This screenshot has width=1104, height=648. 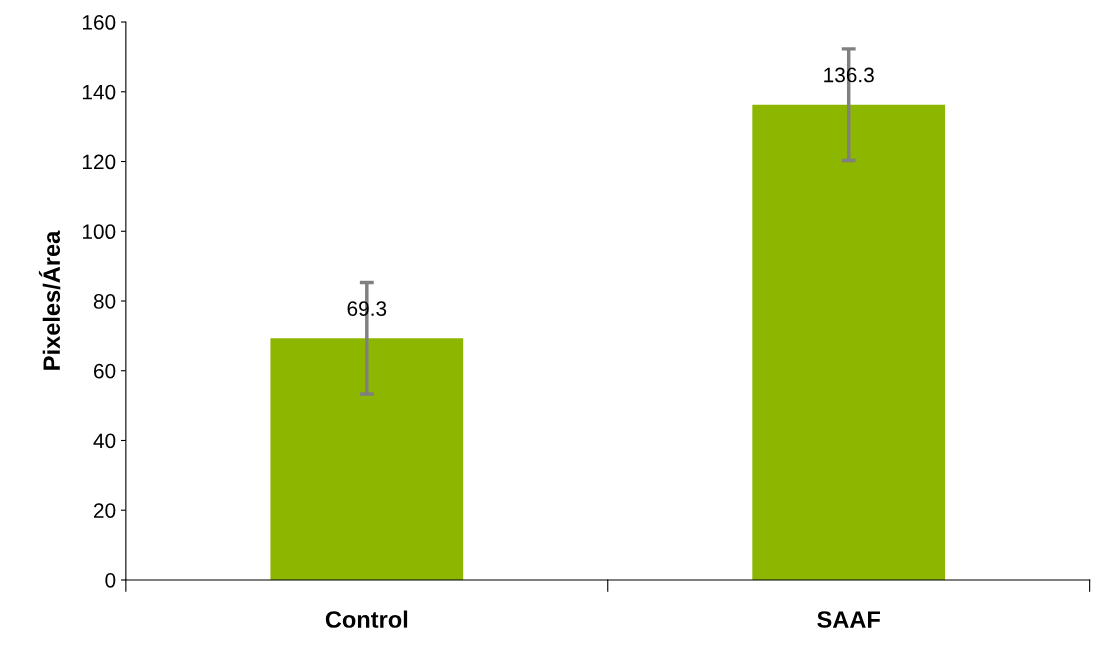 I want to click on data-label: 136.3, so click(x=849, y=75).